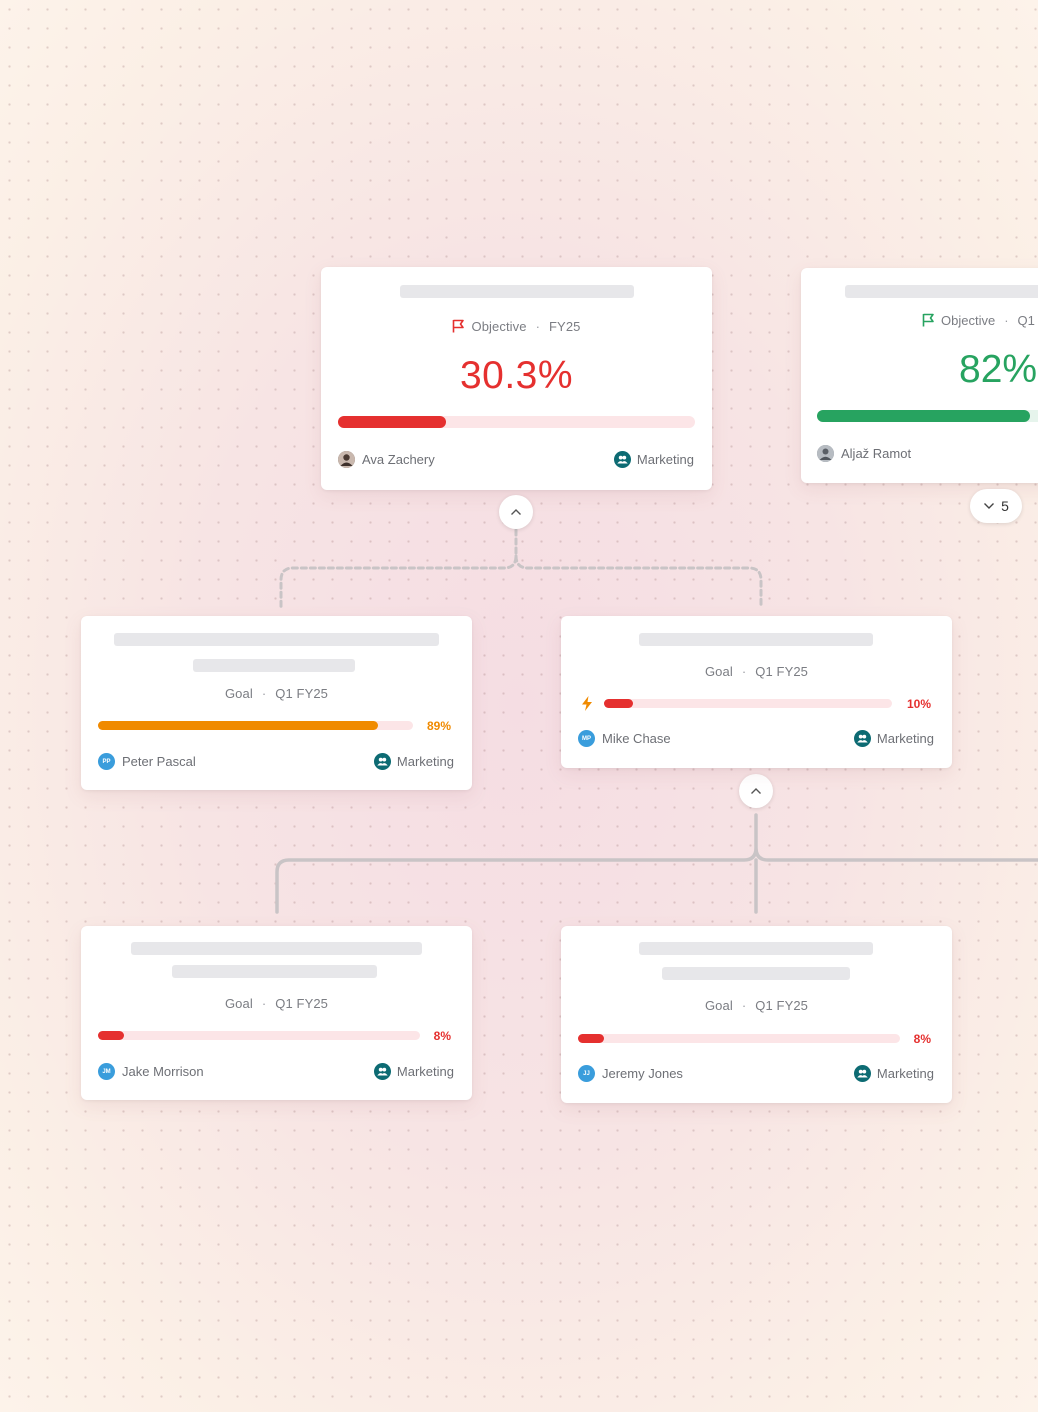 Image resolution: width=1038 pixels, height=1412 pixels. What do you see at coordinates (918, 704) in the screenshot?
I see `progress-percent: 10%` at bounding box center [918, 704].